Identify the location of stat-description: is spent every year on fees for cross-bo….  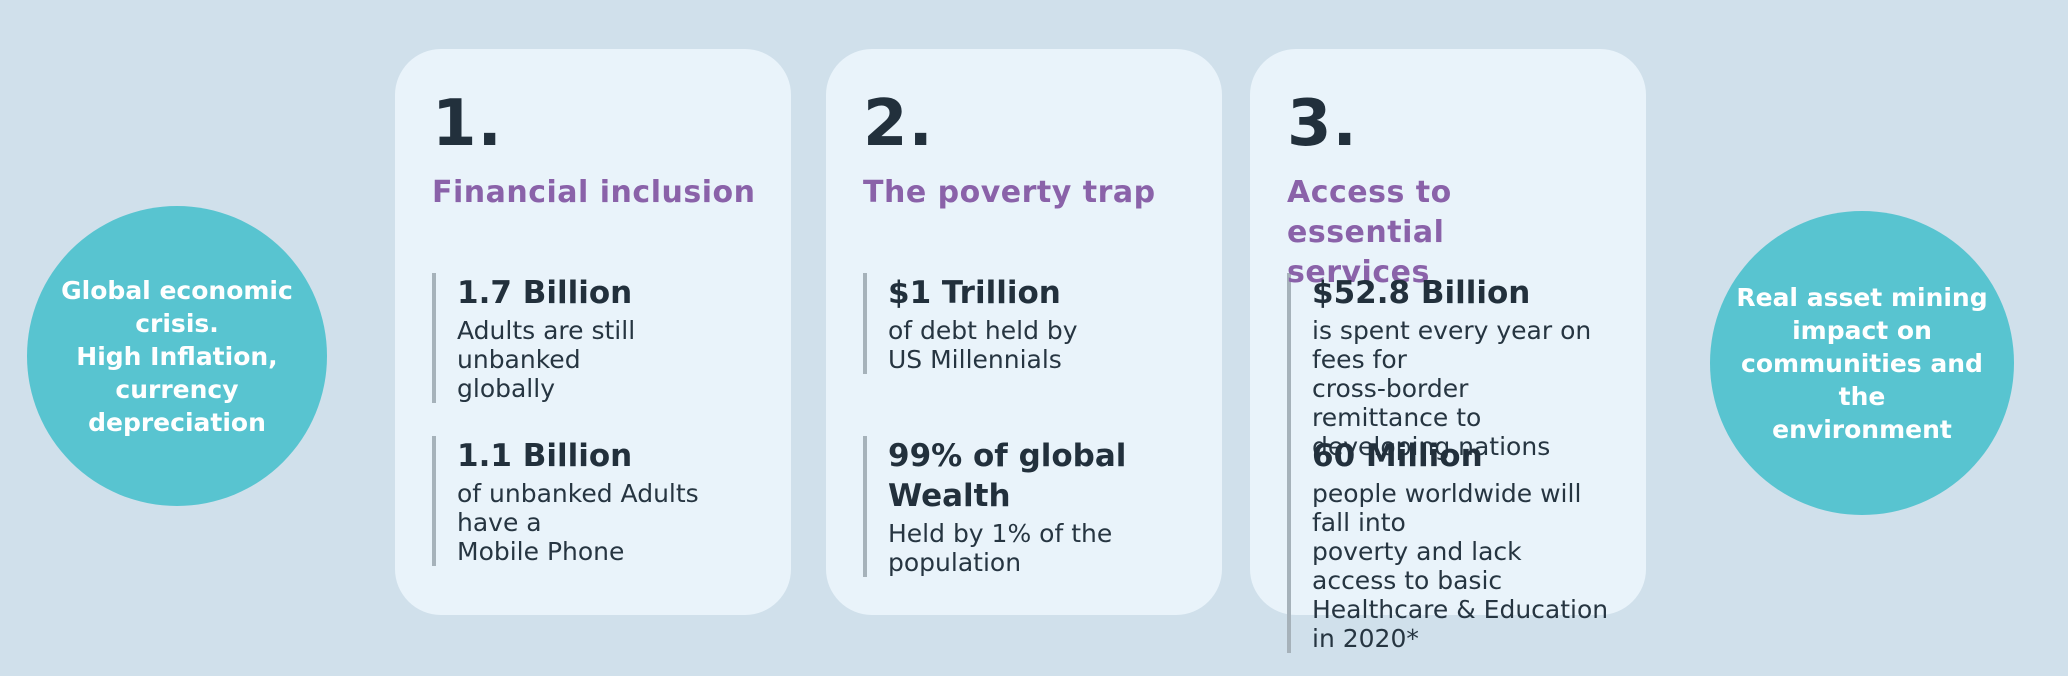
(1452, 388).